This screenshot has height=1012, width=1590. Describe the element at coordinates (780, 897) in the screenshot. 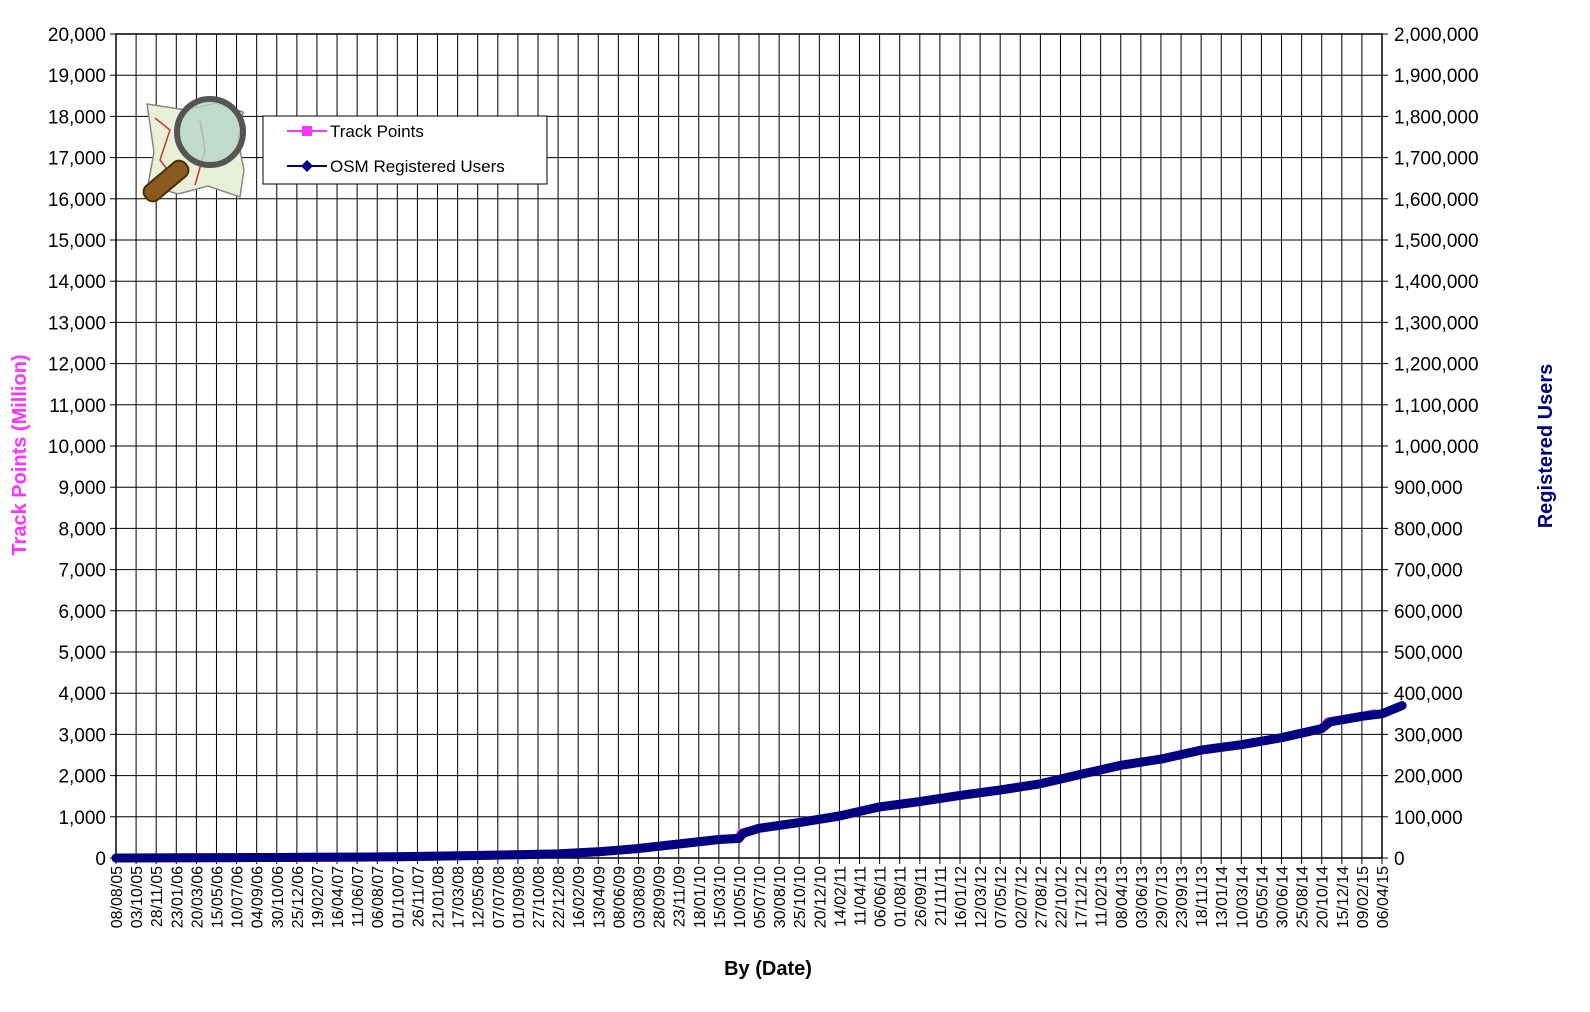

I see `x-tick-label: 30/08/10` at that location.